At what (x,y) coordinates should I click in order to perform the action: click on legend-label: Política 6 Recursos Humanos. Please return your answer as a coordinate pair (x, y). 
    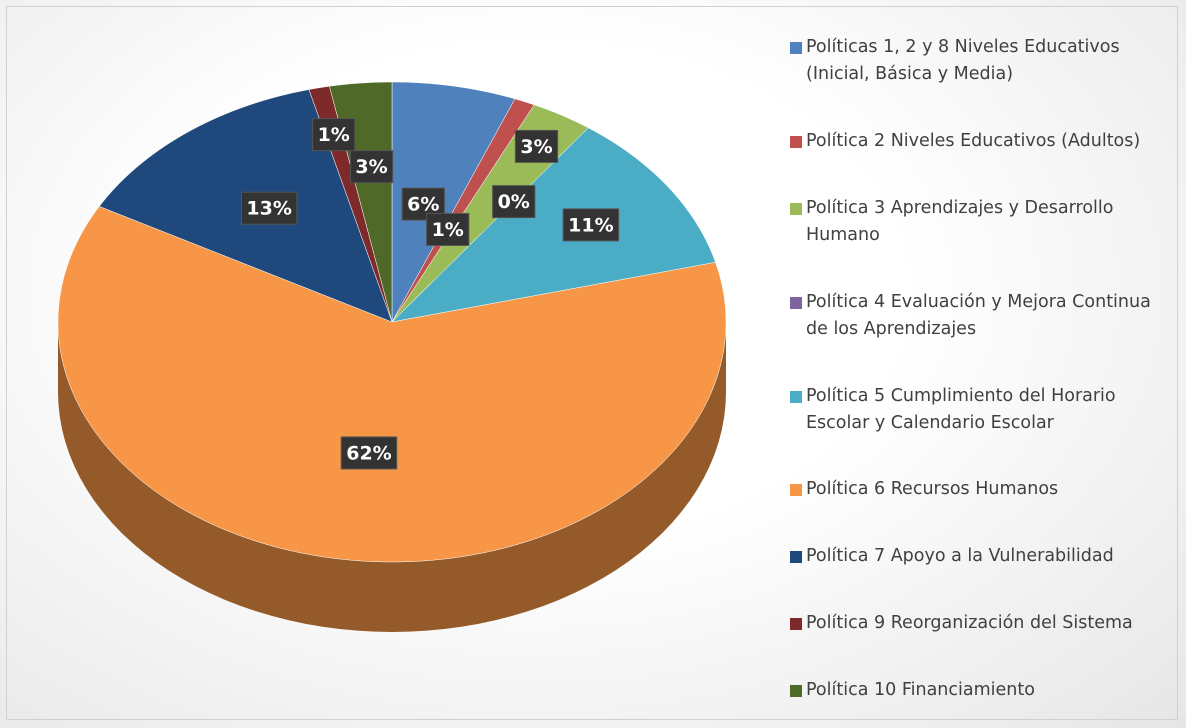
    Looking at the image, I should click on (932, 489).